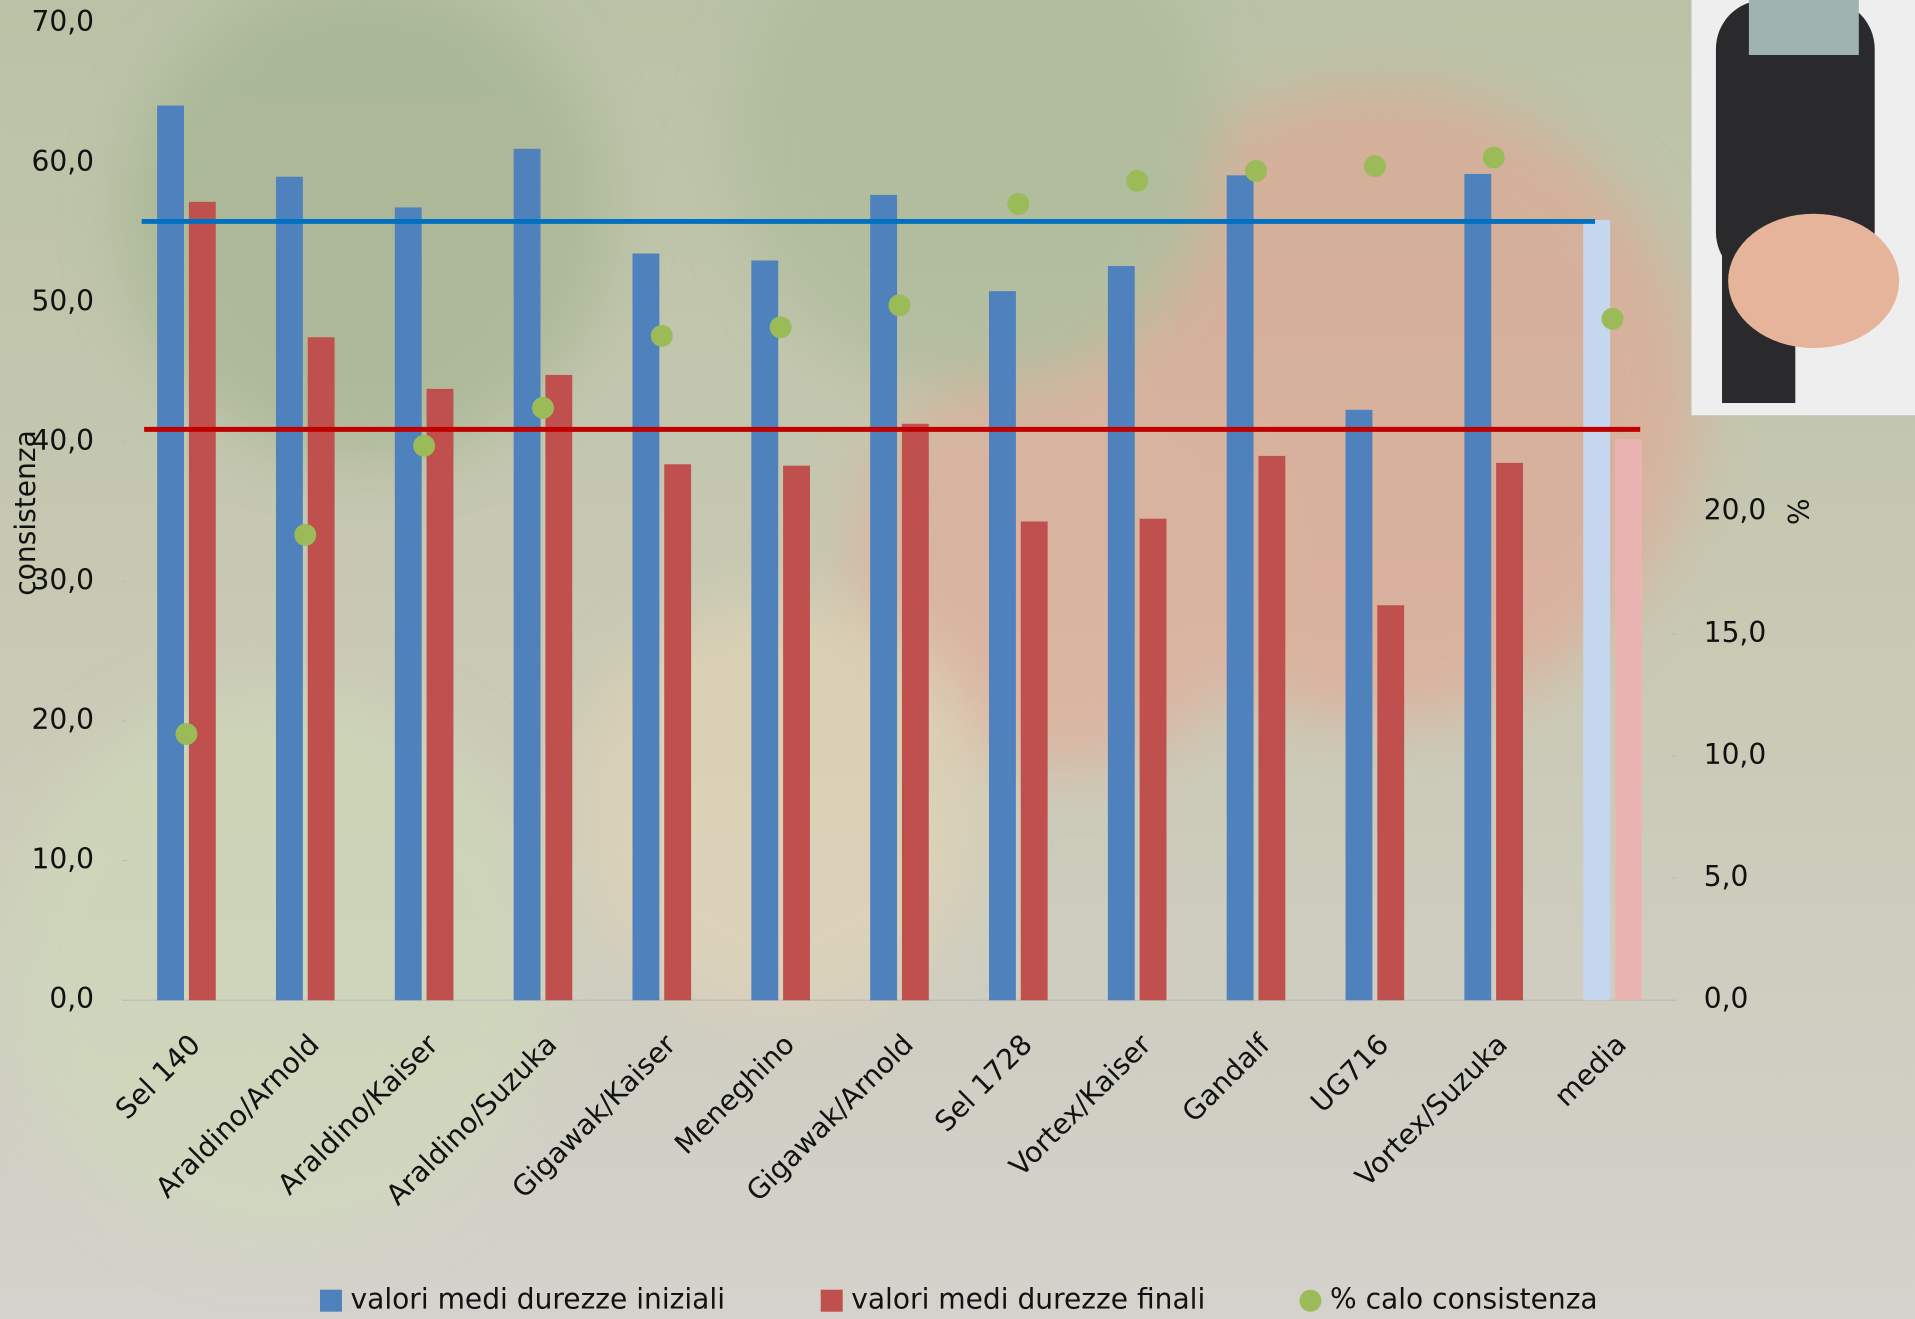  I want to click on y2-tick-label: 10,0, so click(1735, 754).